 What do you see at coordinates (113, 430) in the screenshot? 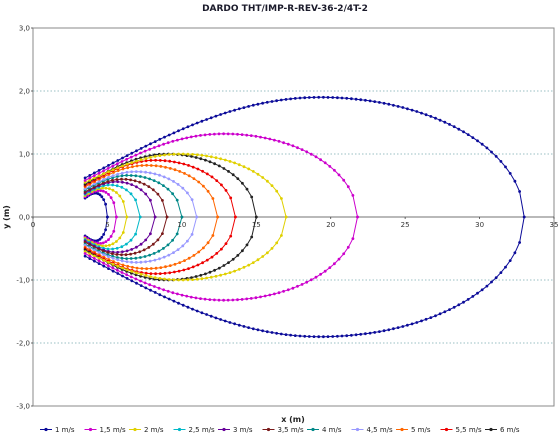
I see `legend-label: 1,5 m/s` at bounding box center [113, 430].